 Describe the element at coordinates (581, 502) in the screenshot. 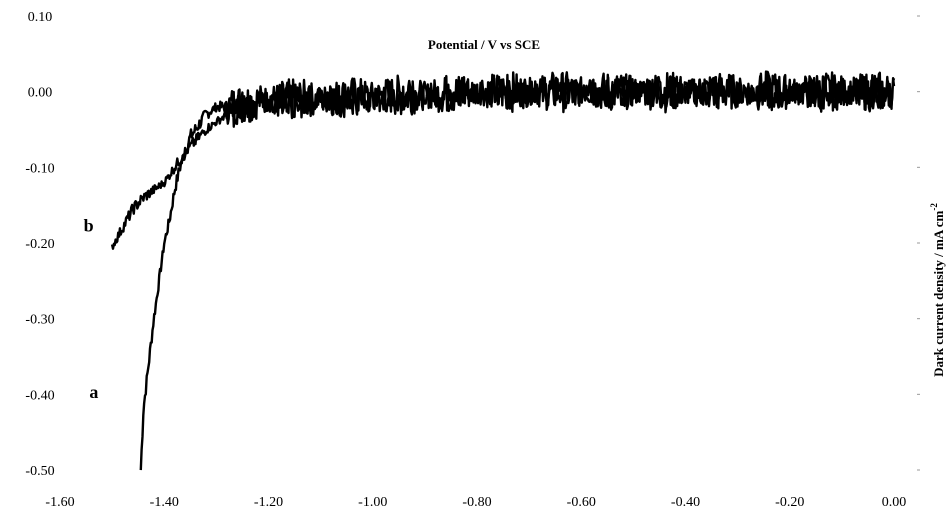

I see `x-tick-label: -0.60` at that location.